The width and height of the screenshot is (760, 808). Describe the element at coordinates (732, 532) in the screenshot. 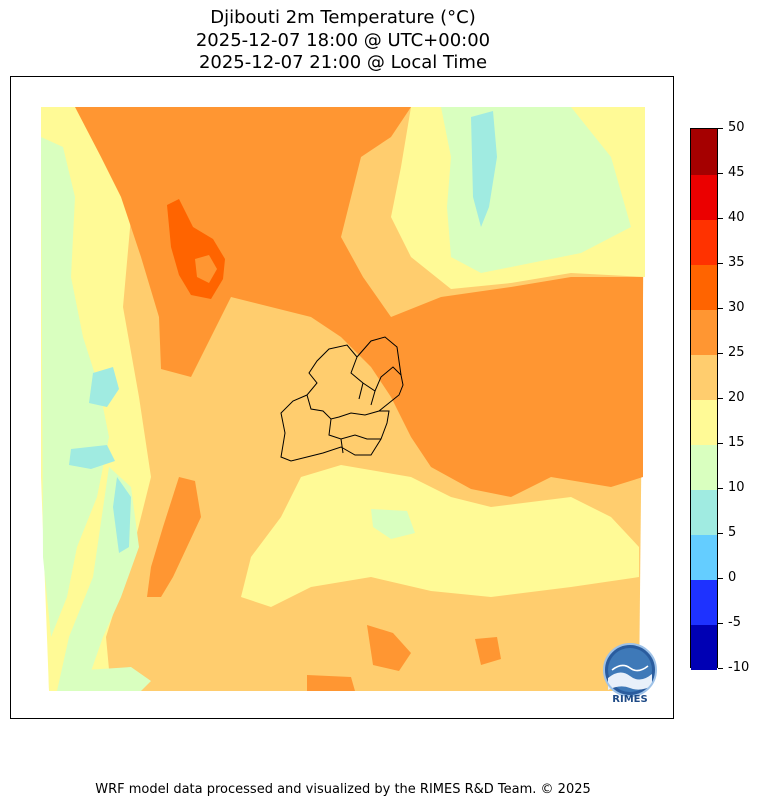

I see `colorbar-tick-label: 5` at that location.